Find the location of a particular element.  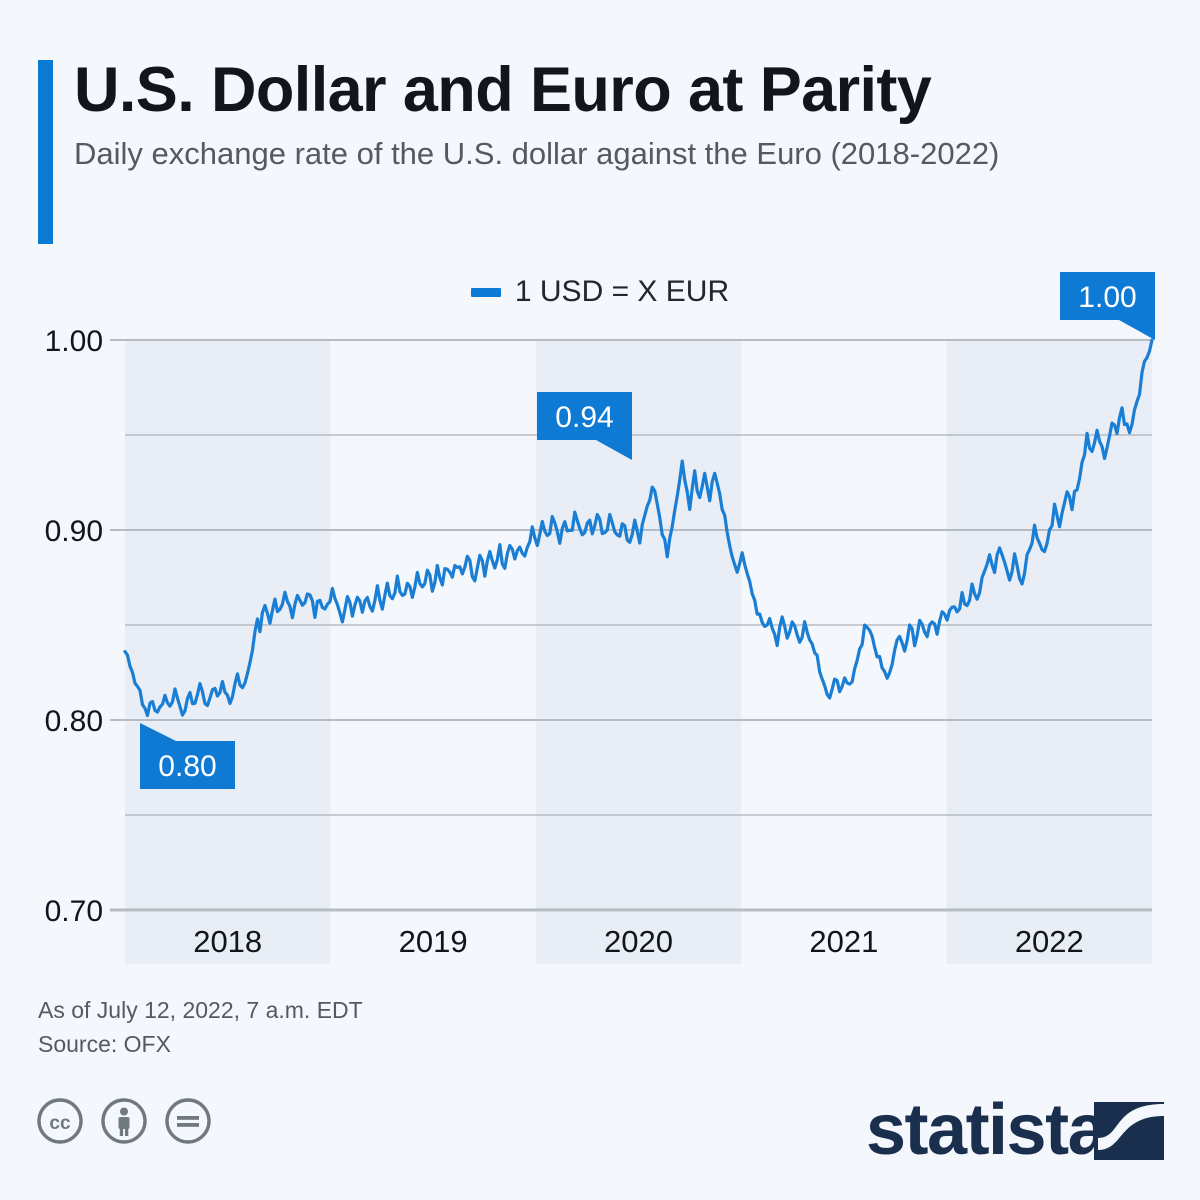

statista-wordmark-icon: statista is located at coordinates (1015, 1130).